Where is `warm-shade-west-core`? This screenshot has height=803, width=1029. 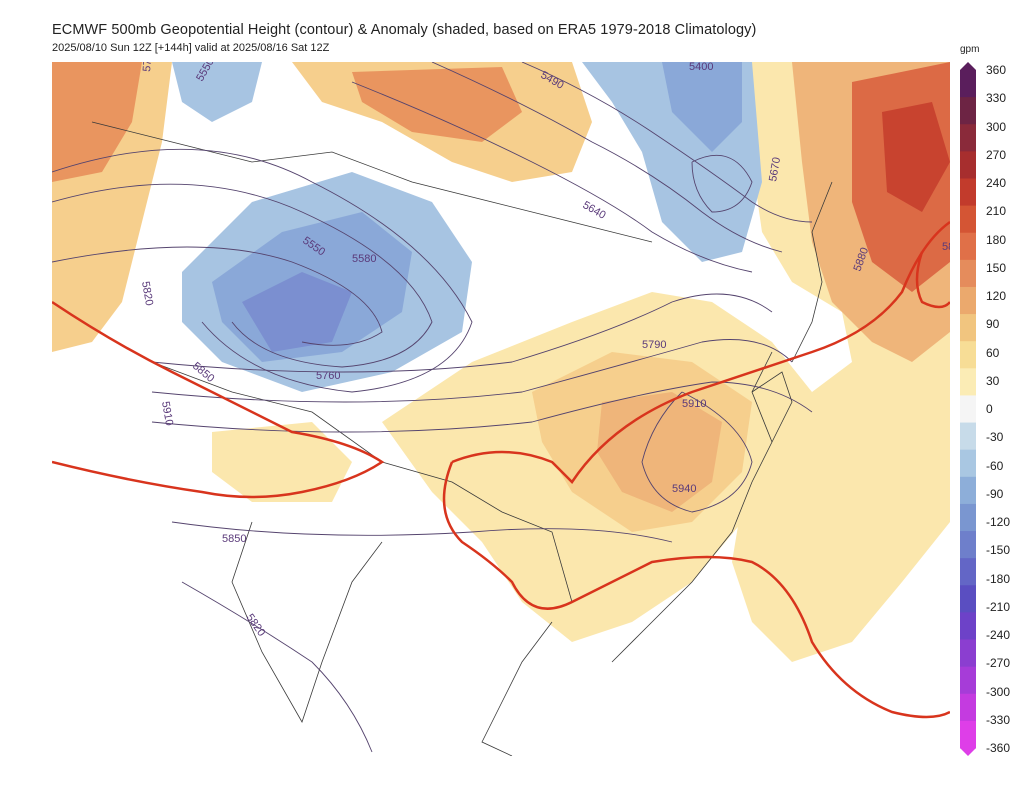 warm-shade-west-core is located at coordinates (97, 122).